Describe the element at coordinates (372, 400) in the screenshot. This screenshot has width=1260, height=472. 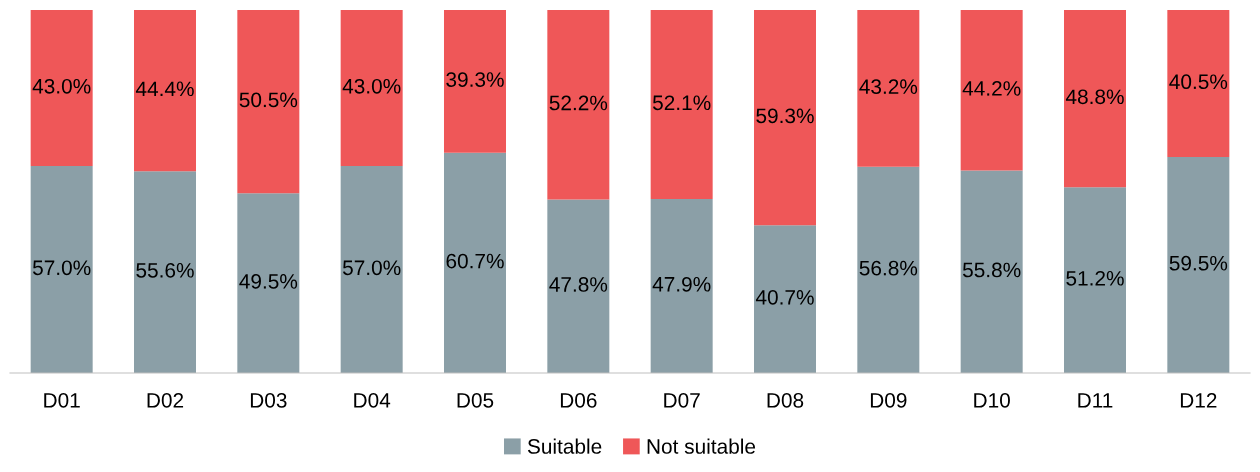
I see `x-tick-label: D04` at that location.